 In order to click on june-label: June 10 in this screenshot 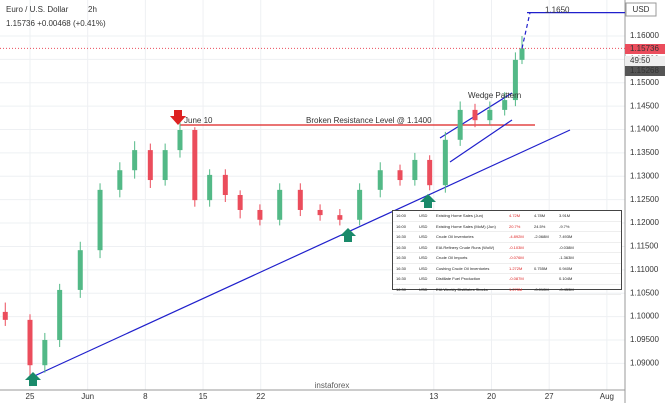, I will do `click(198, 120)`.